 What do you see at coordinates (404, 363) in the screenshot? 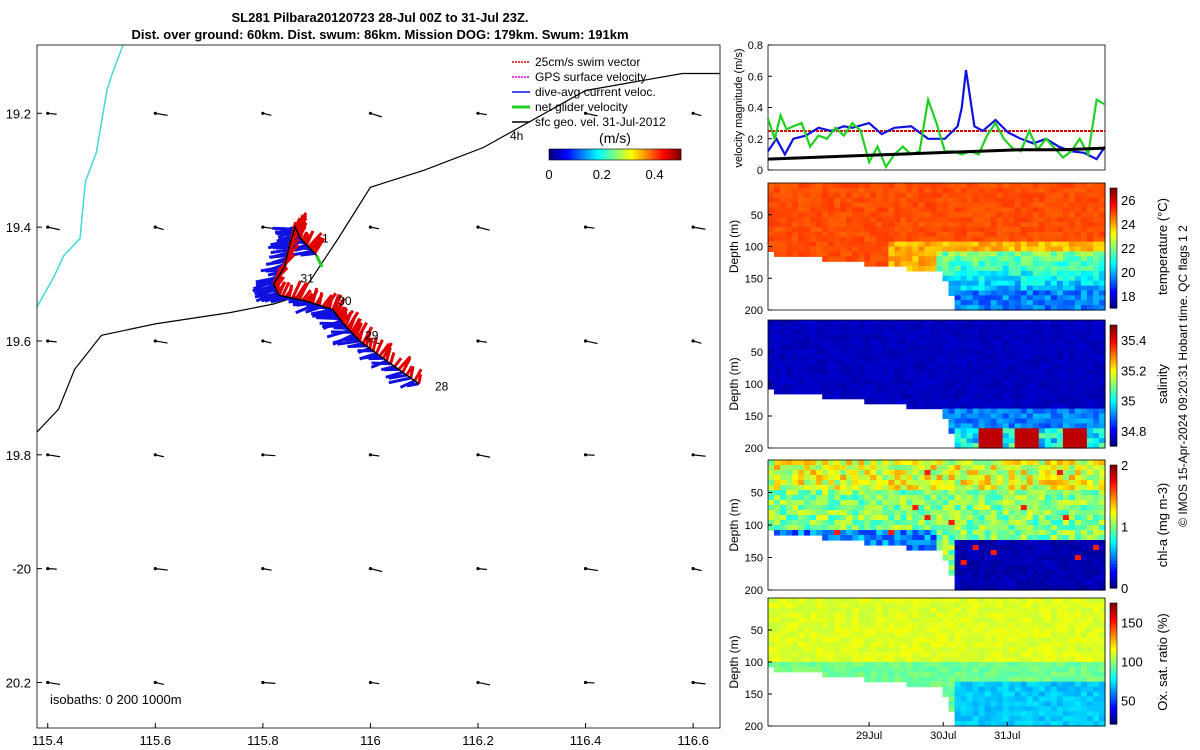
I see `swim-vector` at bounding box center [404, 363].